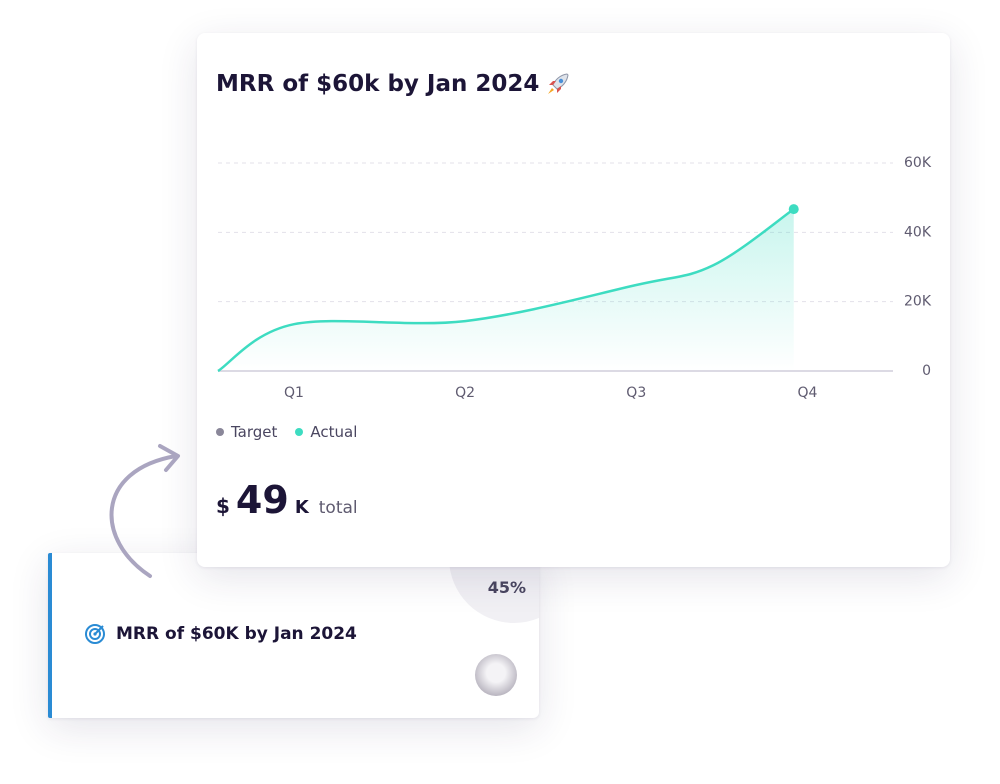 Image resolution: width=1000 pixels, height=784 pixels. I want to click on legend-item: Actual, so click(326, 432).